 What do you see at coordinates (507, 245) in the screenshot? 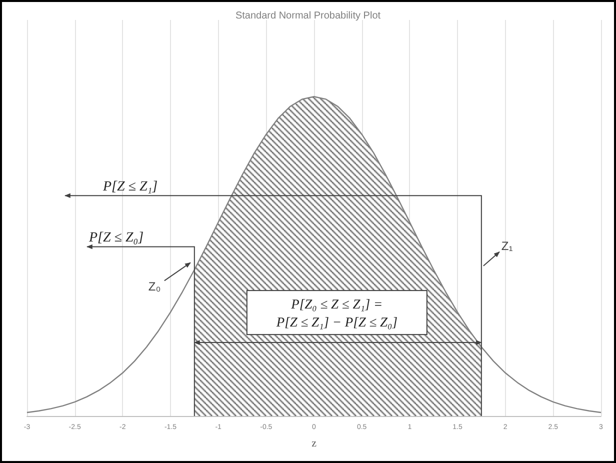
I see `annotation: Z₁` at bounding box center [507, 245].